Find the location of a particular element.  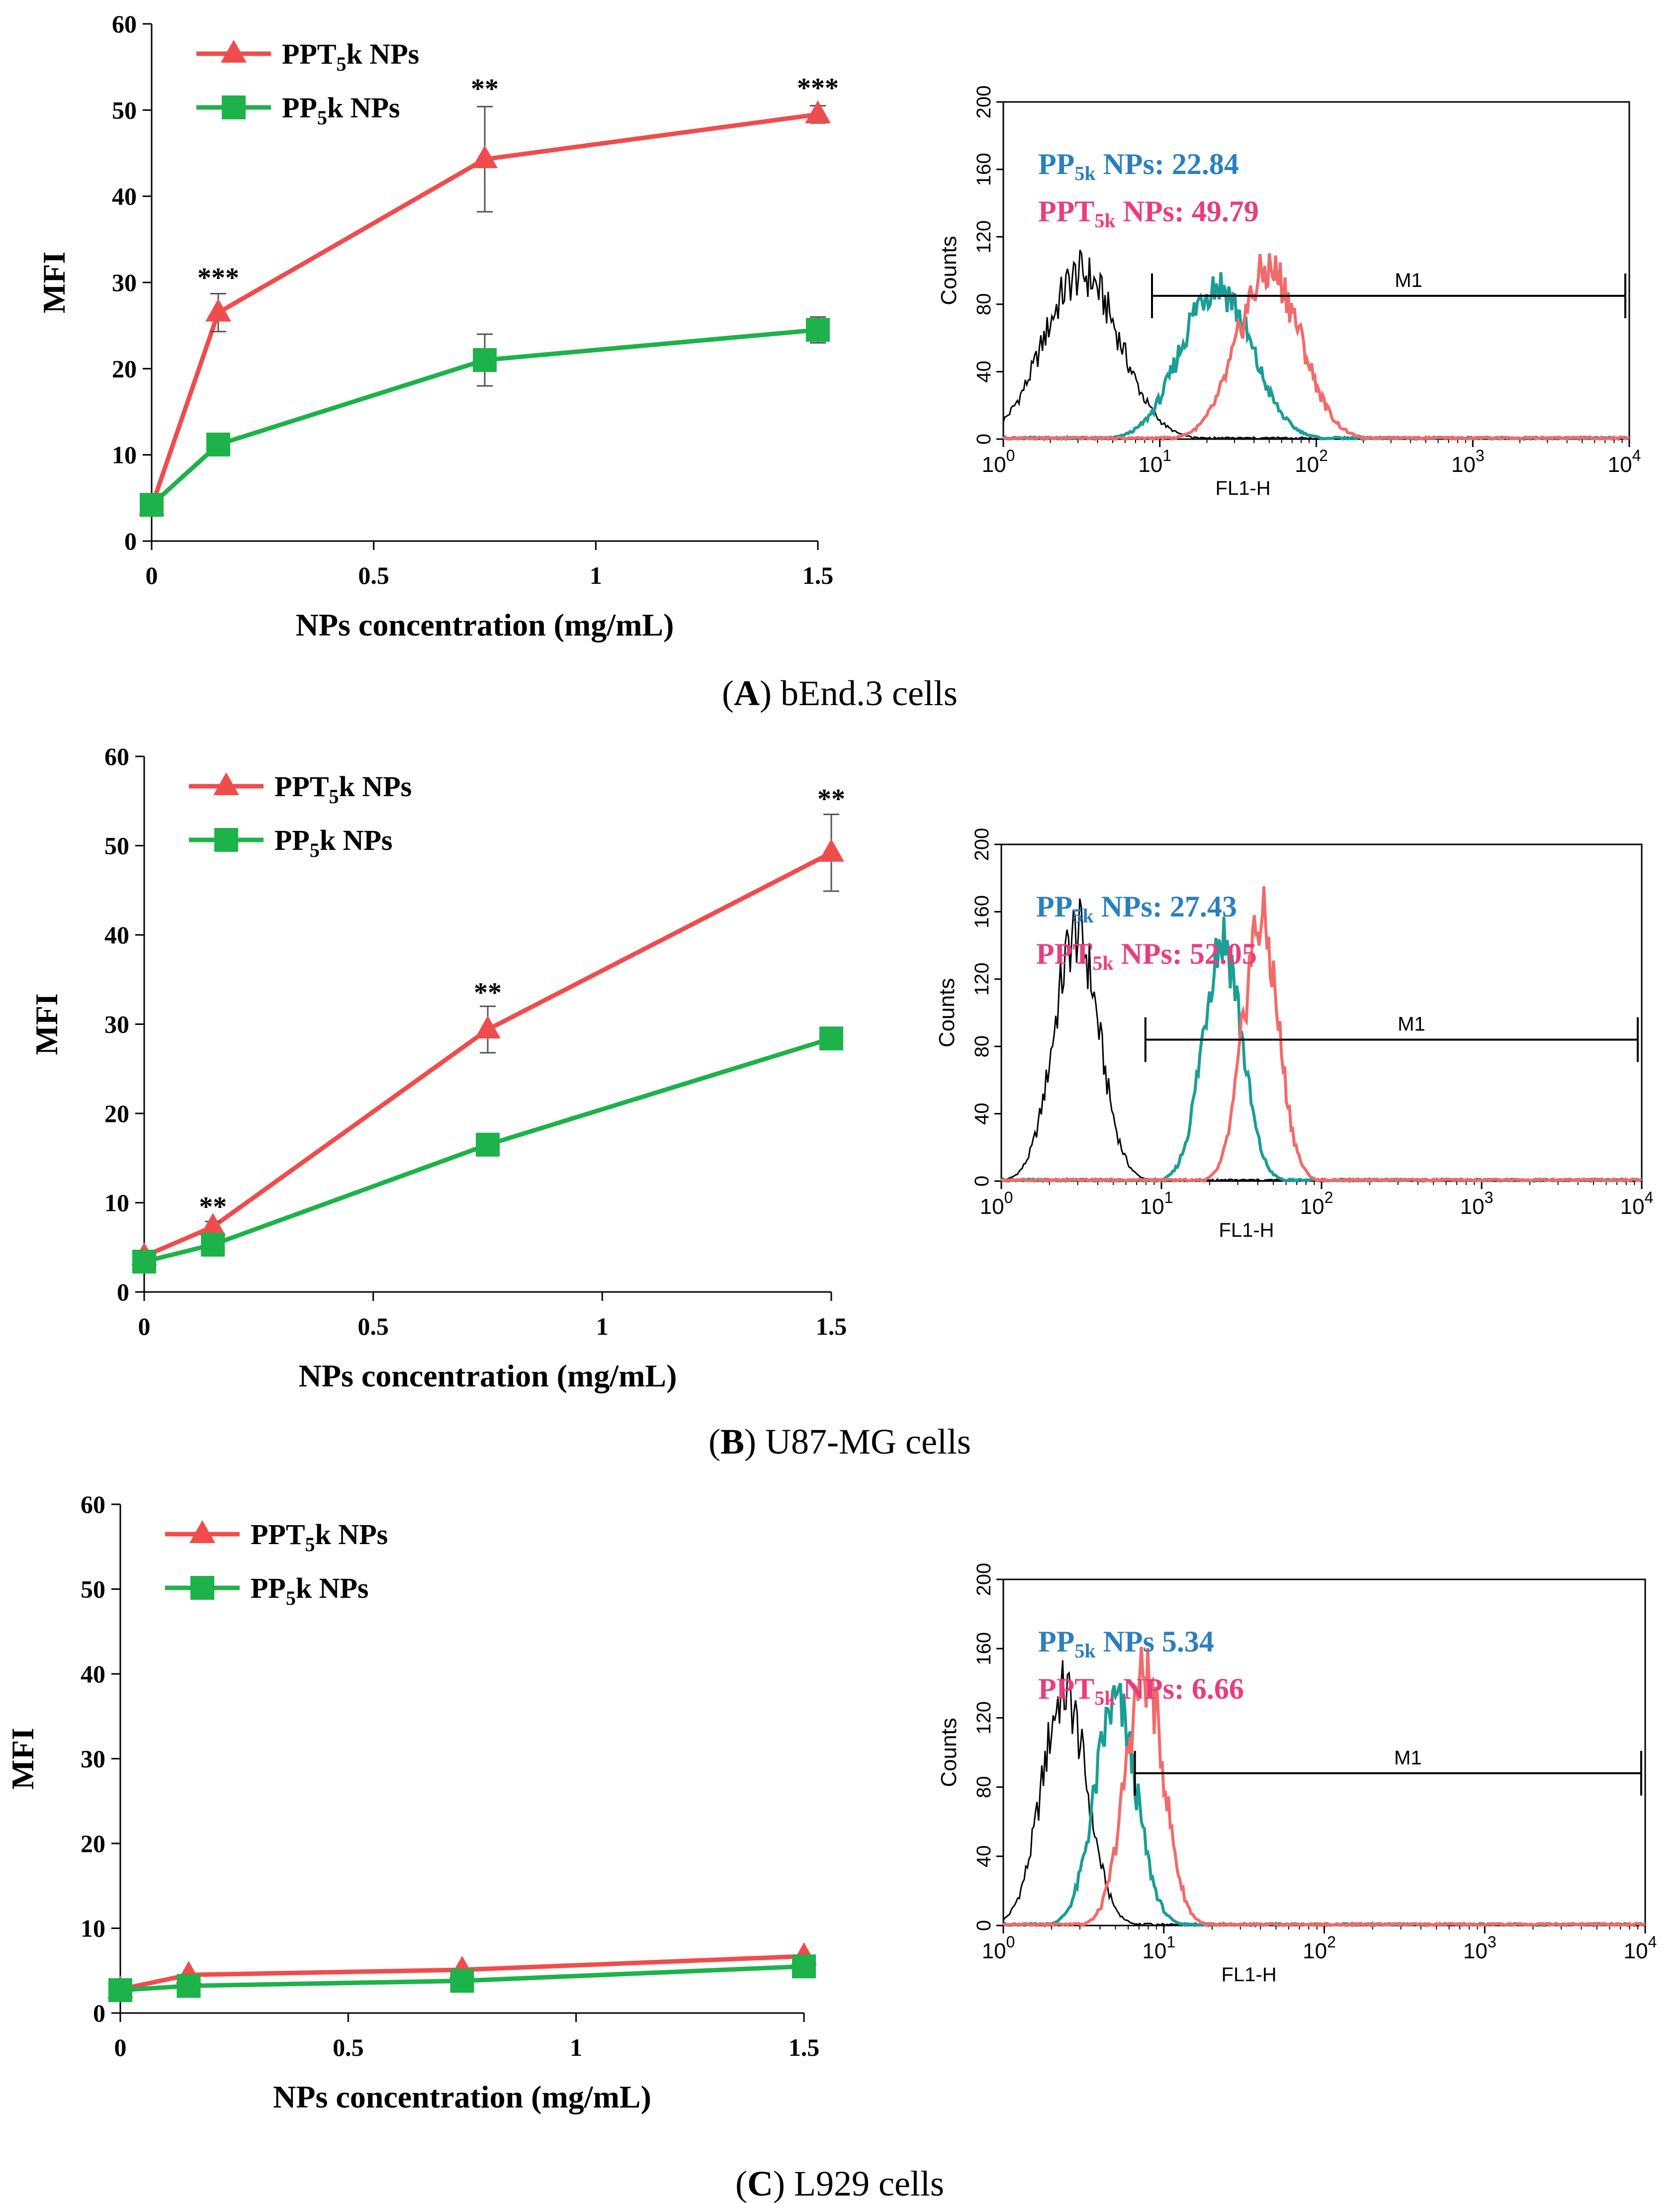

x-tick-label: 10⁴ is located at coordinates (1640, 1948).